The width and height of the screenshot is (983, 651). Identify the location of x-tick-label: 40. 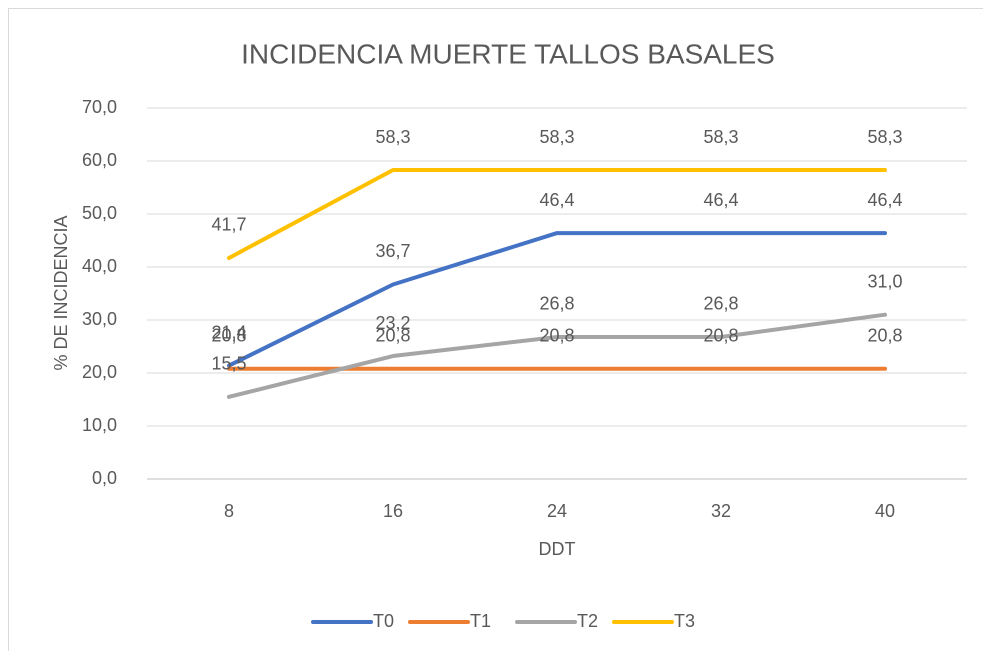
(885, 511).